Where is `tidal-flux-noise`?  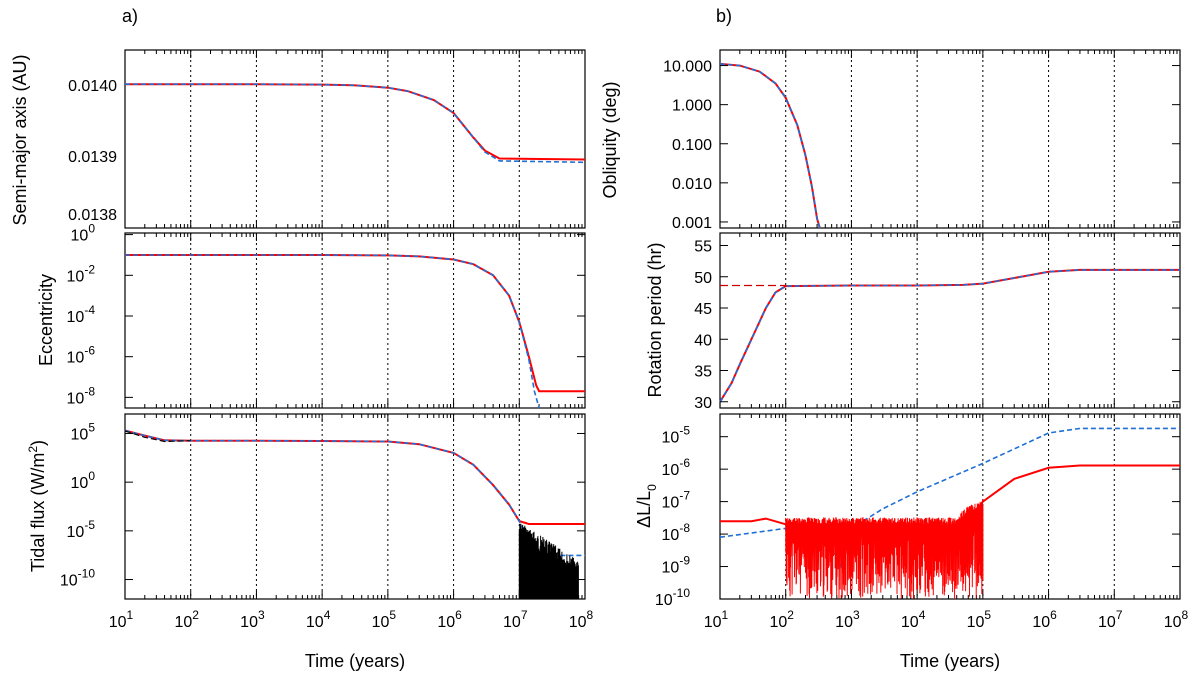
tidal-flux-noise is located at coordinates (548, 561).